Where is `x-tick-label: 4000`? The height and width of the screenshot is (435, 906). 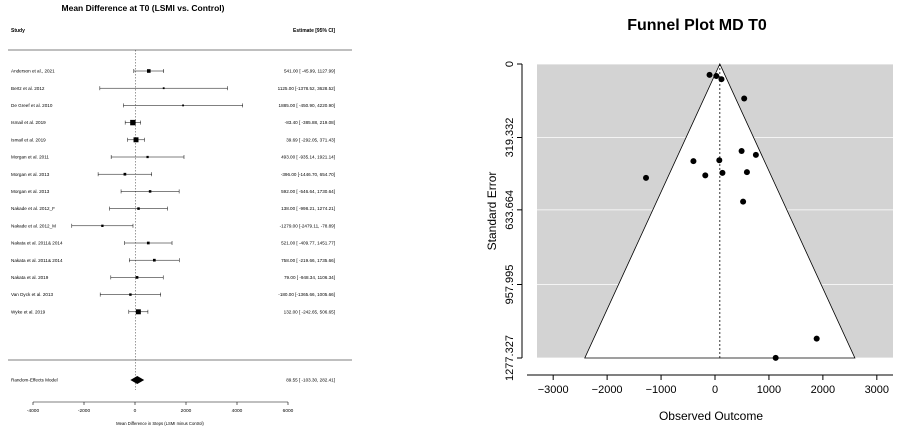
x-tick-label: 4000 is located at coordinates (237, 411).